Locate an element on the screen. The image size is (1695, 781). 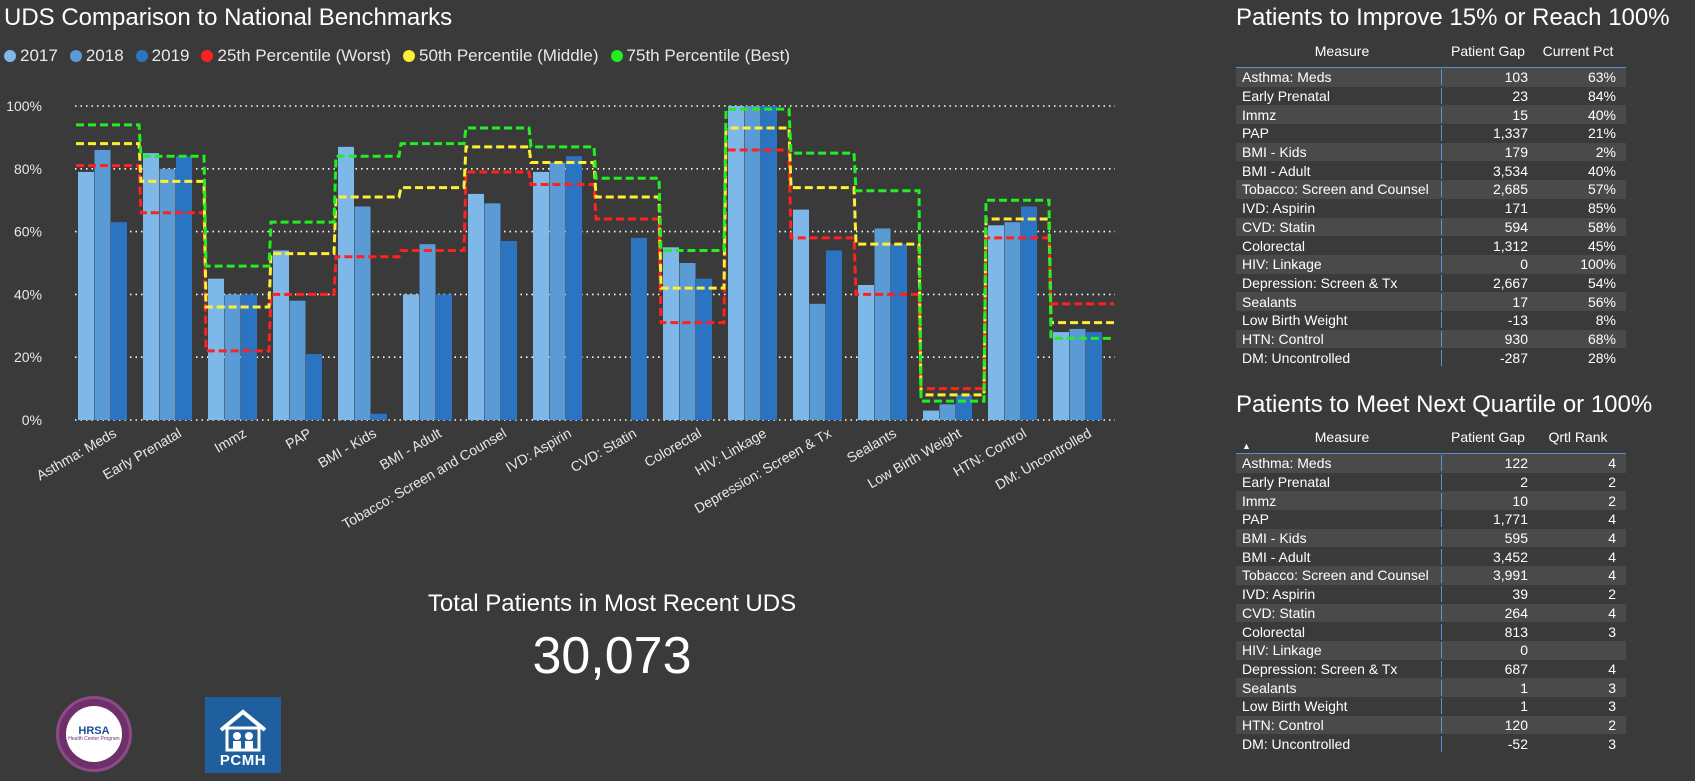
table-row: Depression: Screen & Tx 2,667 54% is located at coordinates (1431, 283).